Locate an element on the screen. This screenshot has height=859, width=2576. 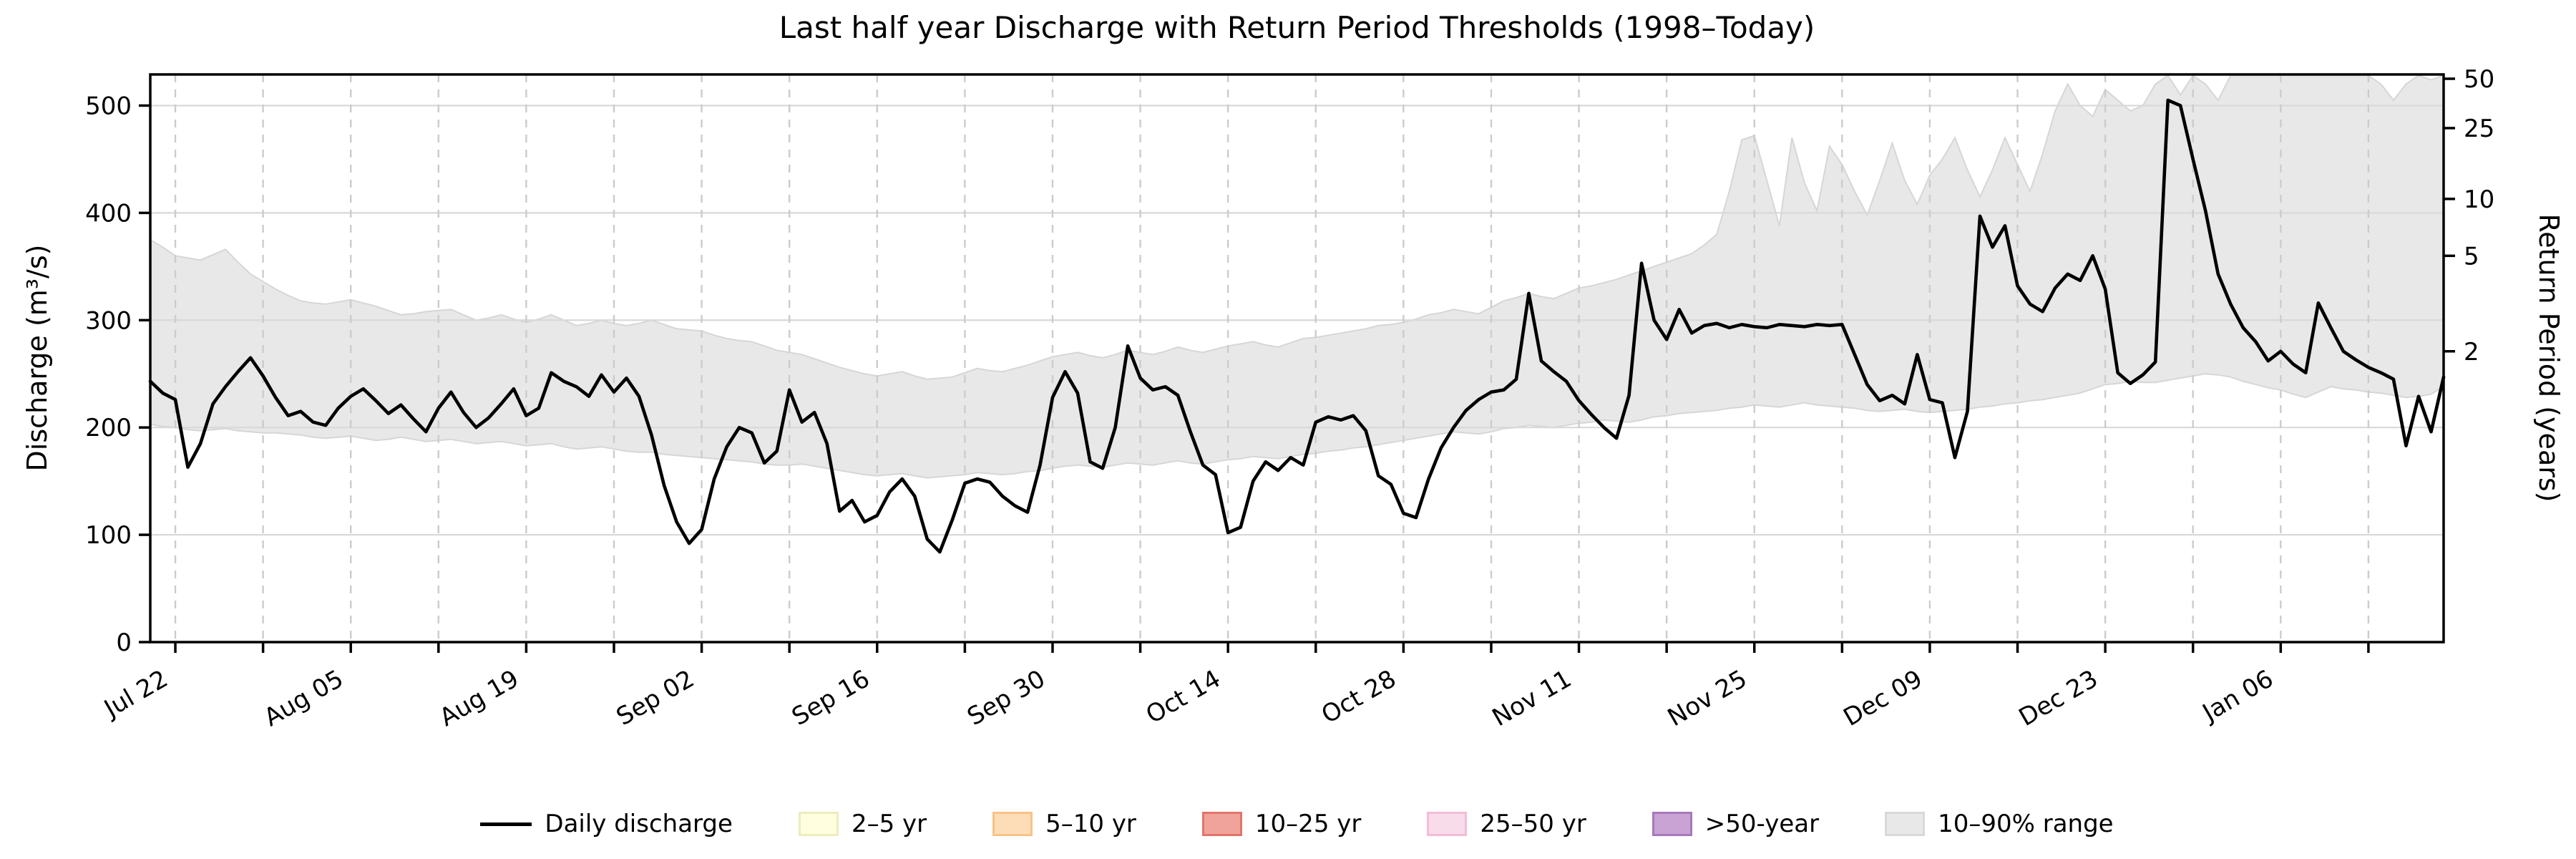
2-5yr-threshold-swatch is located at coordinates (818, 824).